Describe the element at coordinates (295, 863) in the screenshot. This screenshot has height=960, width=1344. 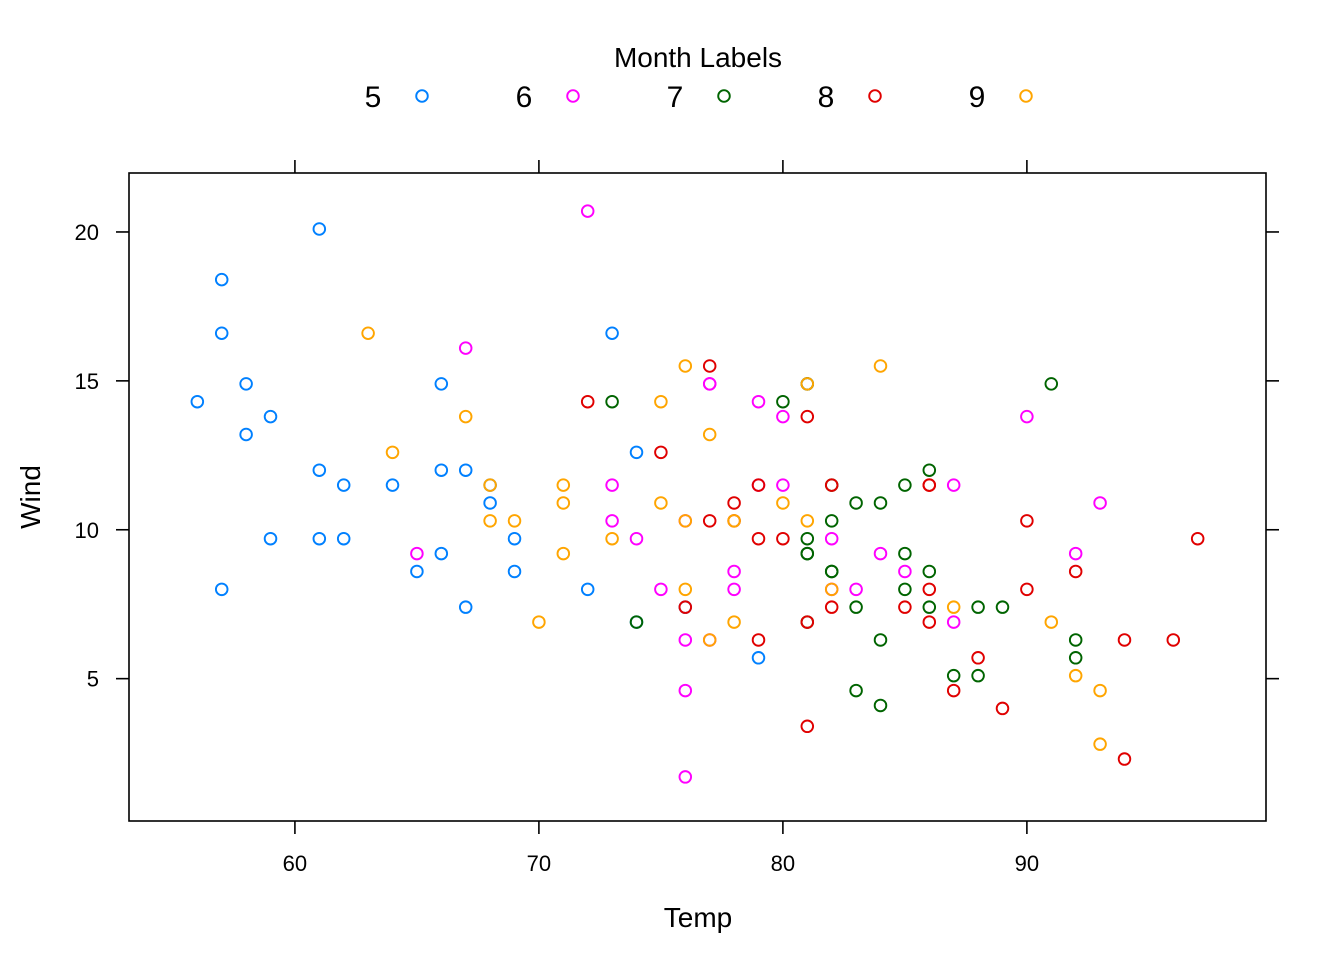
I see `x-tick-label: 60` at that location.